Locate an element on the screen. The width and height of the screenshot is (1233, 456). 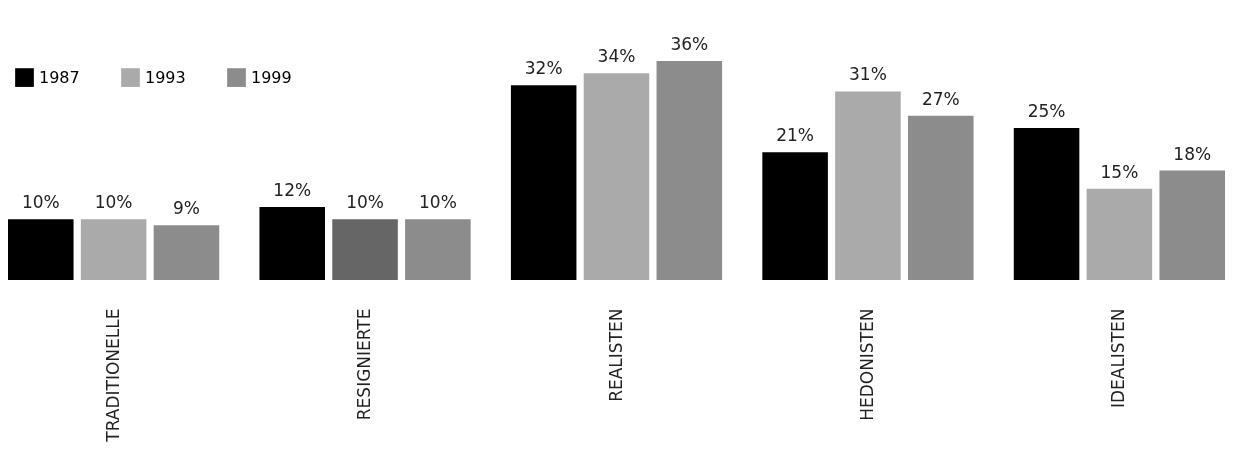
data-label: 21% is located at coordinates (795, 135).